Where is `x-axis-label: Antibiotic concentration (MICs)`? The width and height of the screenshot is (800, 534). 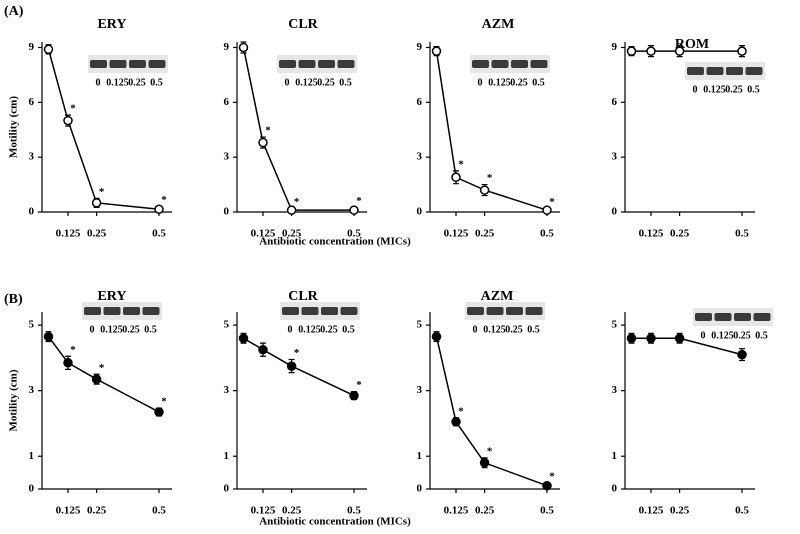
x-axis-label: Antibiotic concentration (MICs) is located at coordinates (335, 522).